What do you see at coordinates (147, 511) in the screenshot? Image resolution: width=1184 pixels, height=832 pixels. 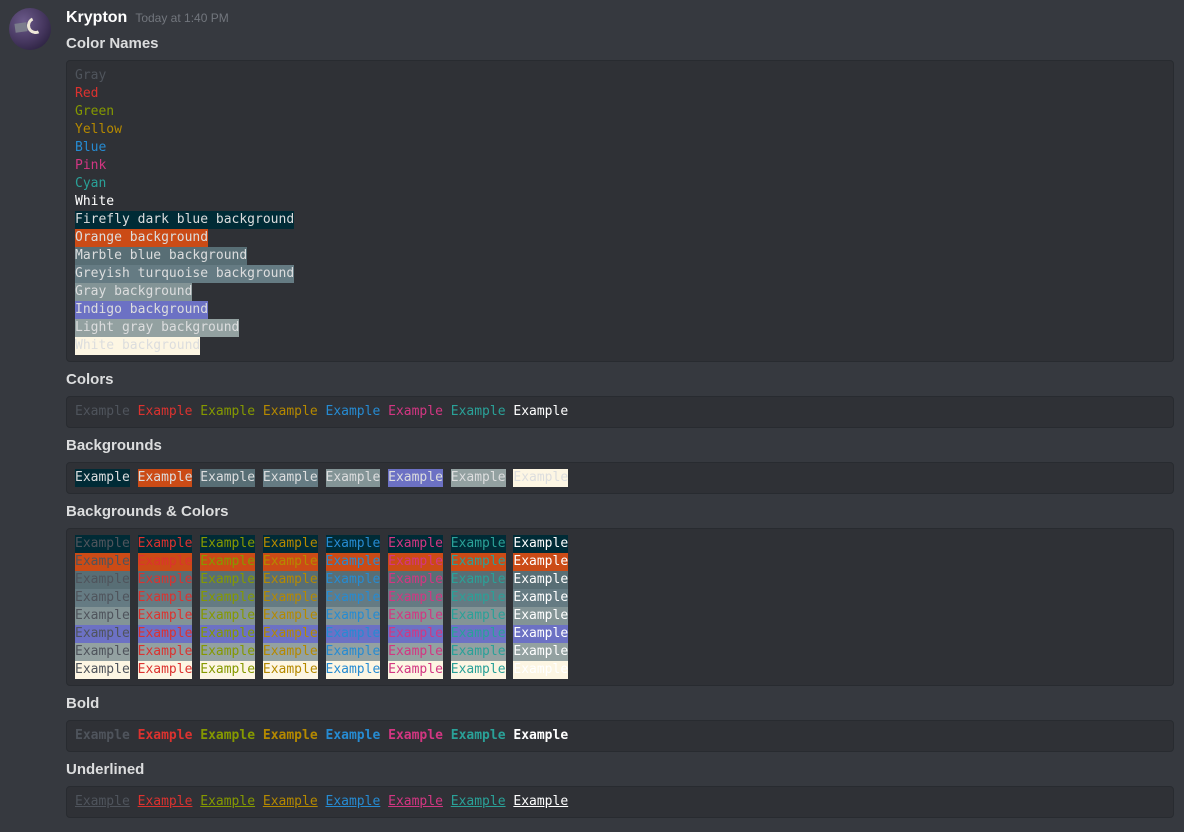 I see `section-heading-backgrounds-colors: Backgrounds & Colors` at bounding box center [147, 511].